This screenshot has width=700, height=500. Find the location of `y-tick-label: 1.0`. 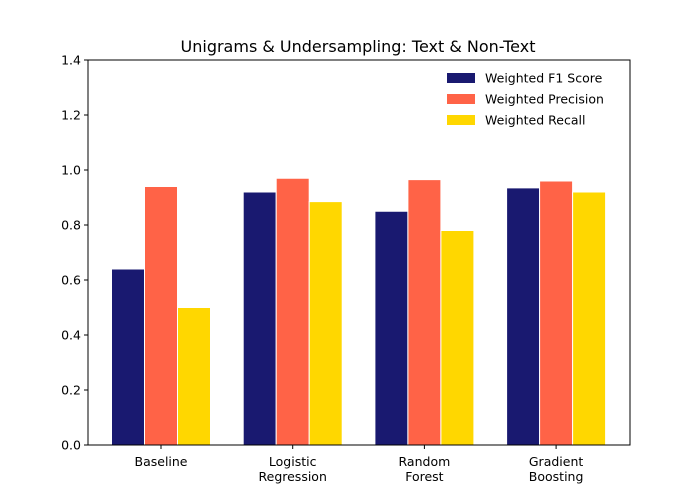

y-tick-label: 1.0 is located at coordinates (71, 170).